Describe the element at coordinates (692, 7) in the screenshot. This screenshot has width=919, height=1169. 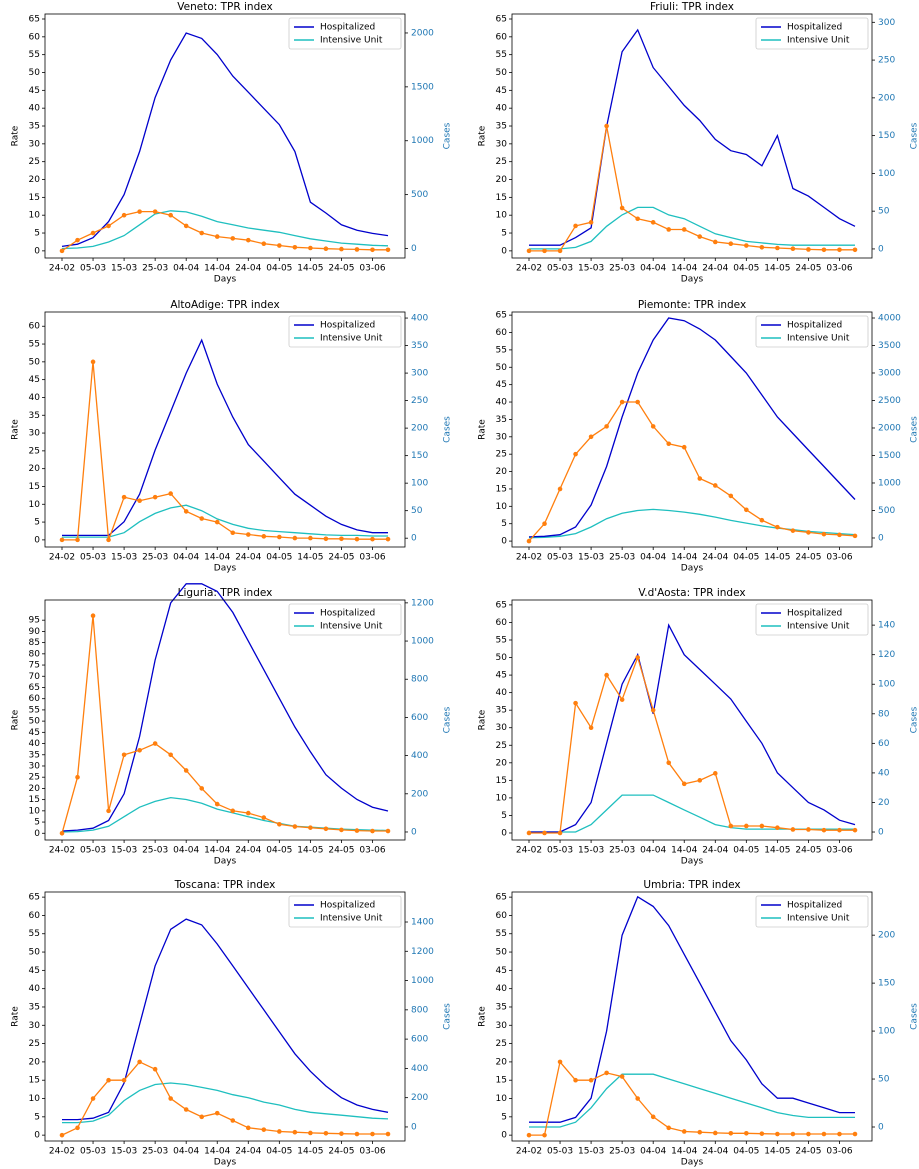
I see `subplot-title: Friuli: TPR index` at that location.